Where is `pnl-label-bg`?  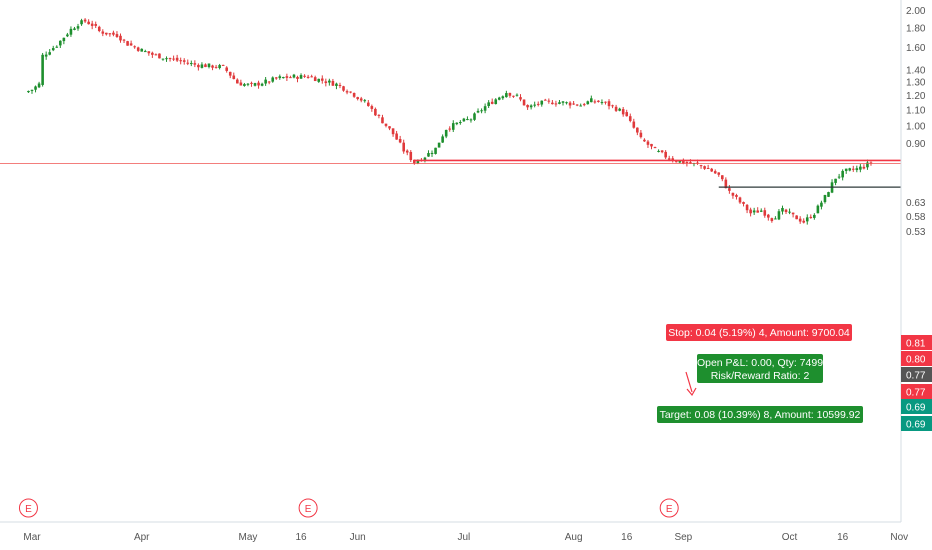 pnl-label-bg is located at coordinates (760, 368).